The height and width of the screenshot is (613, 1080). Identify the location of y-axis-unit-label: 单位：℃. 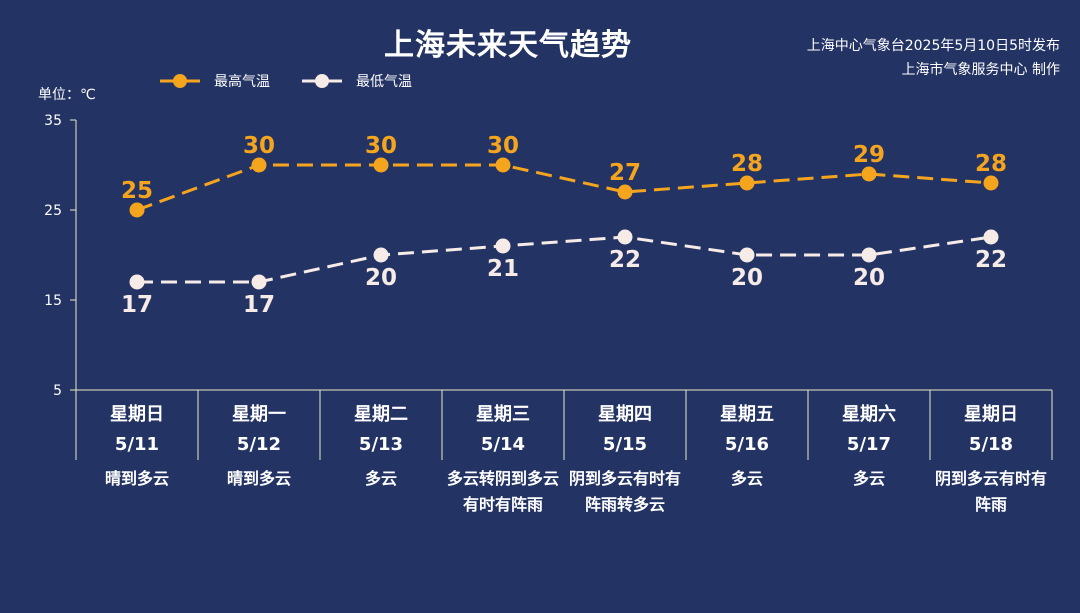
(67, 95).